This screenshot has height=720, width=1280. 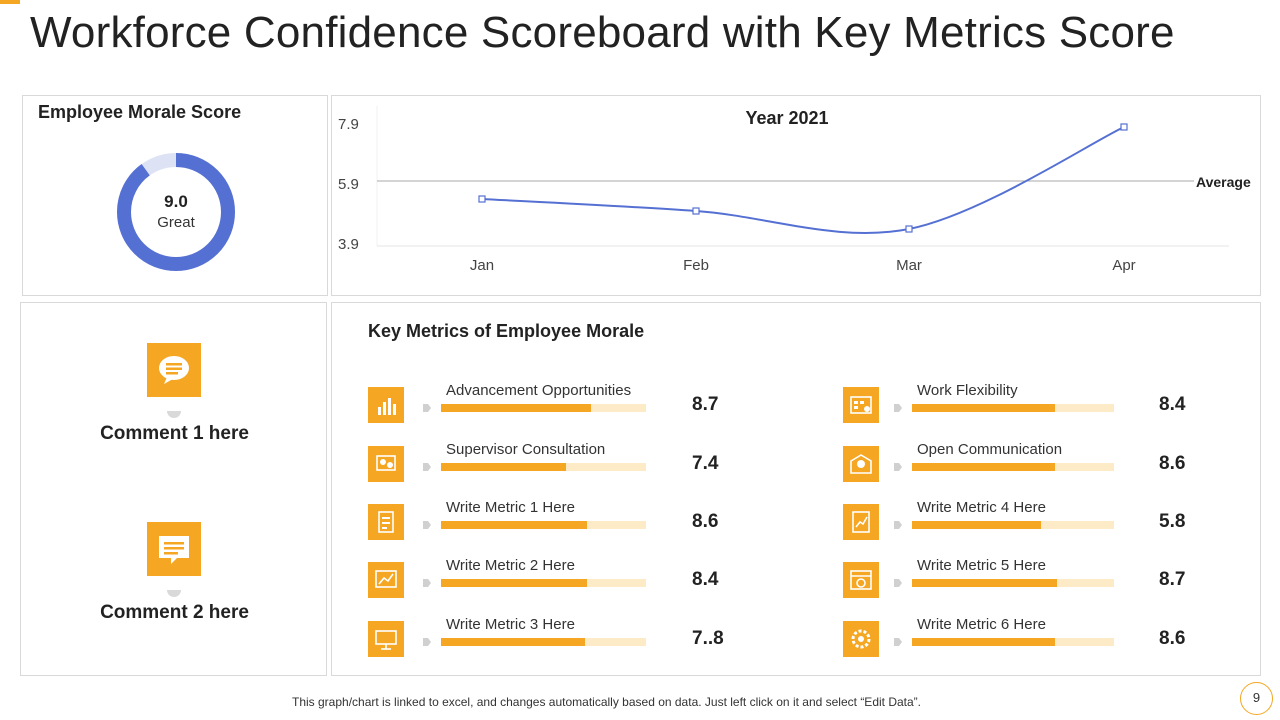 I want to click on x-tick-label: Mar, so click(x=909, y=265).